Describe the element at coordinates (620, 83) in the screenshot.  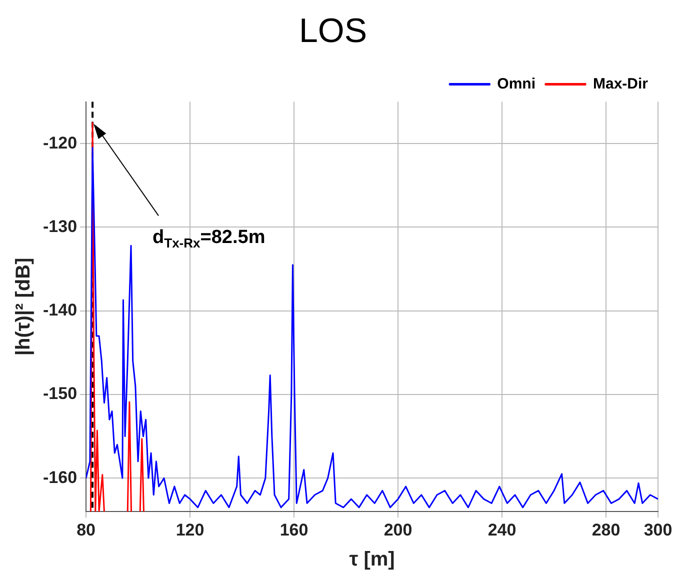
I see `legend-label: Max-Dir` at that location.